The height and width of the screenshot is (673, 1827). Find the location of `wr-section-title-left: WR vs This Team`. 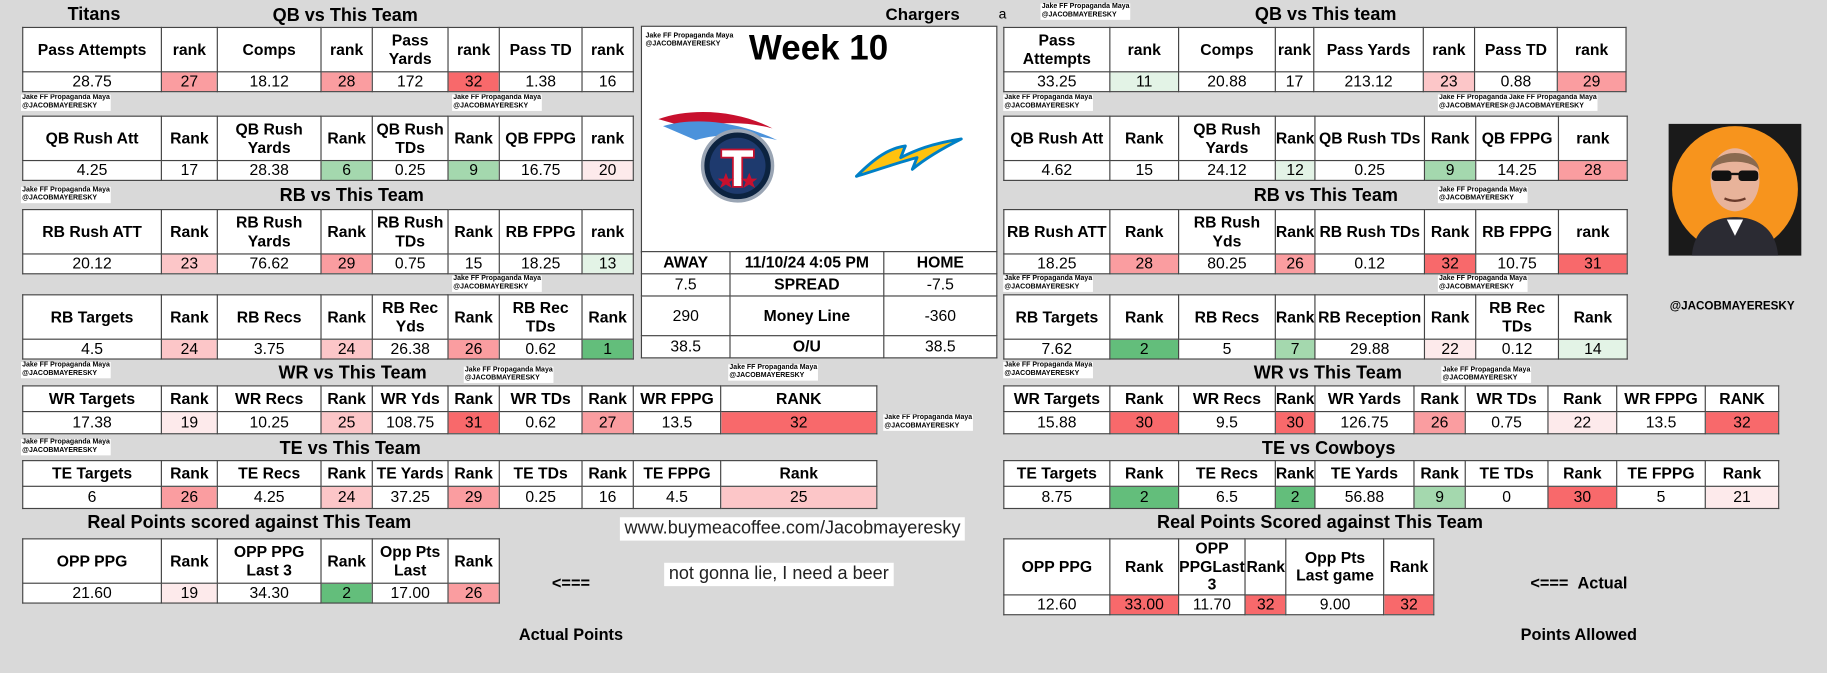

wr-section-title-left: WR vs This Team is located at coordinates (352, 373).